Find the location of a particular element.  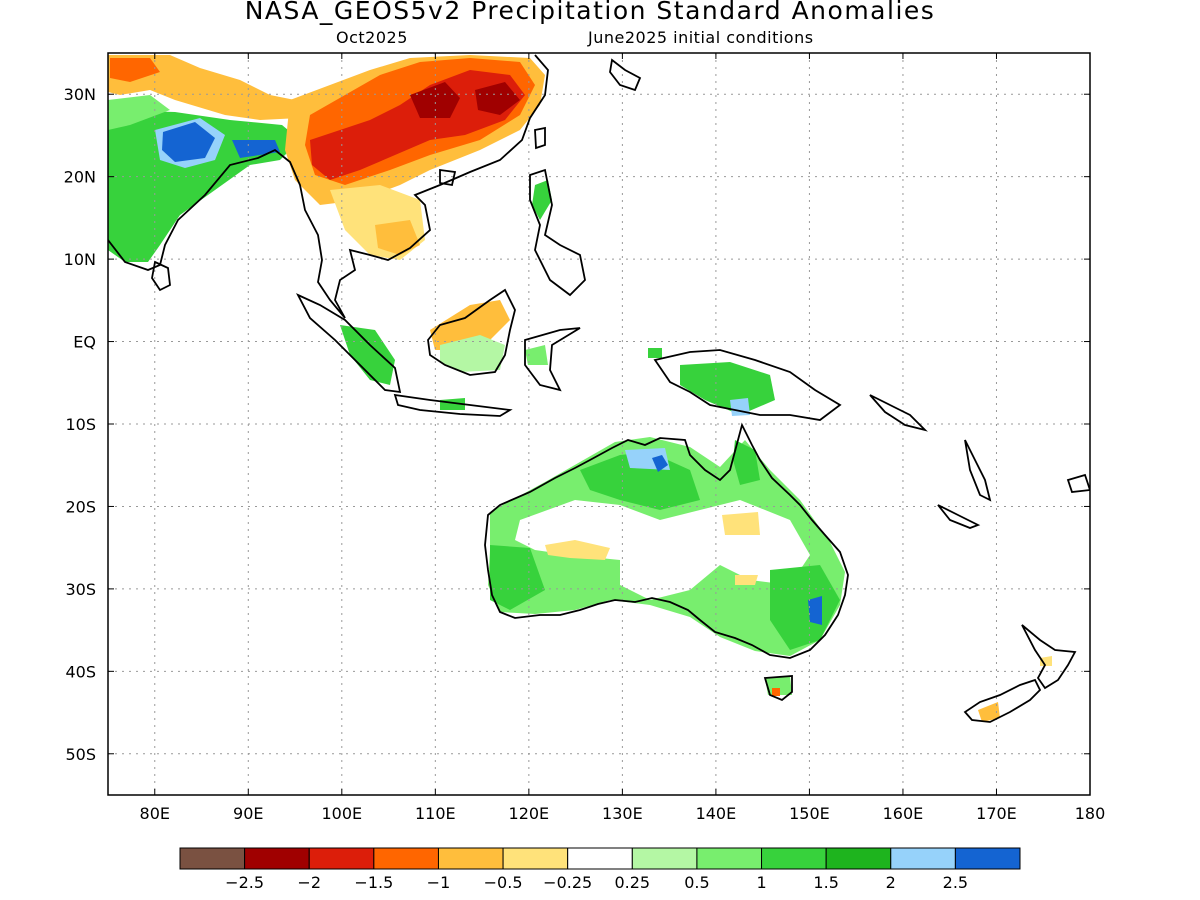

lat-tick-label: 30S is located at coordinates (80, 589).